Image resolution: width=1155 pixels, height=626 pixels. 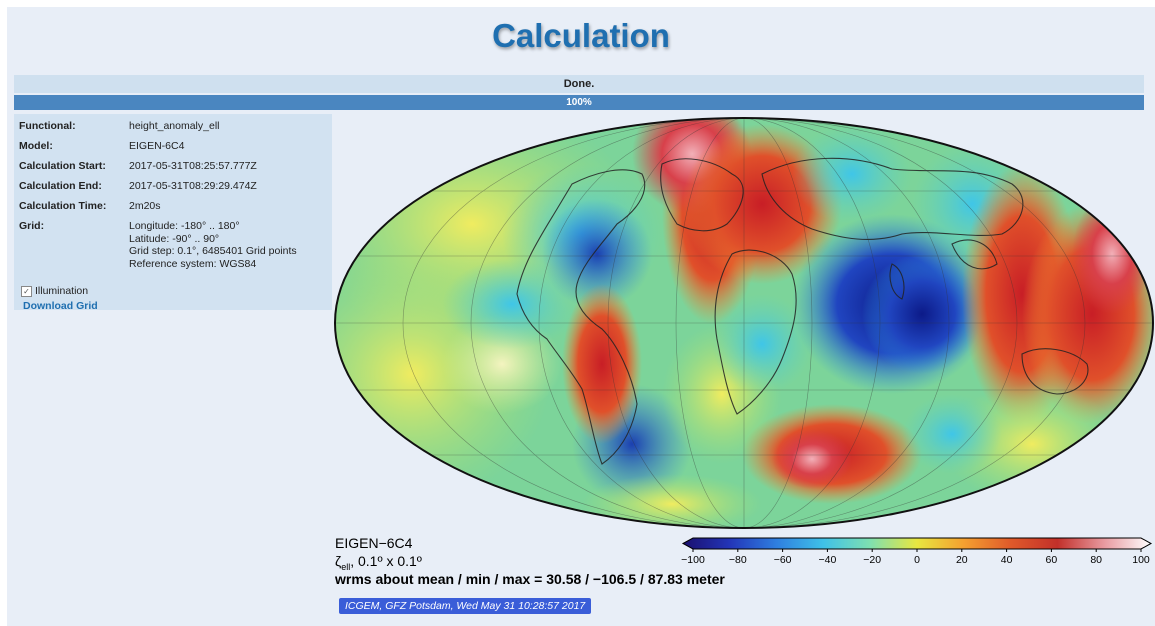 What do you see at coordinates (193, 186) in the screenshot?
I see `info-value: 2017-05-31T08:29:29.474Z` at bounding box center [193, 186].